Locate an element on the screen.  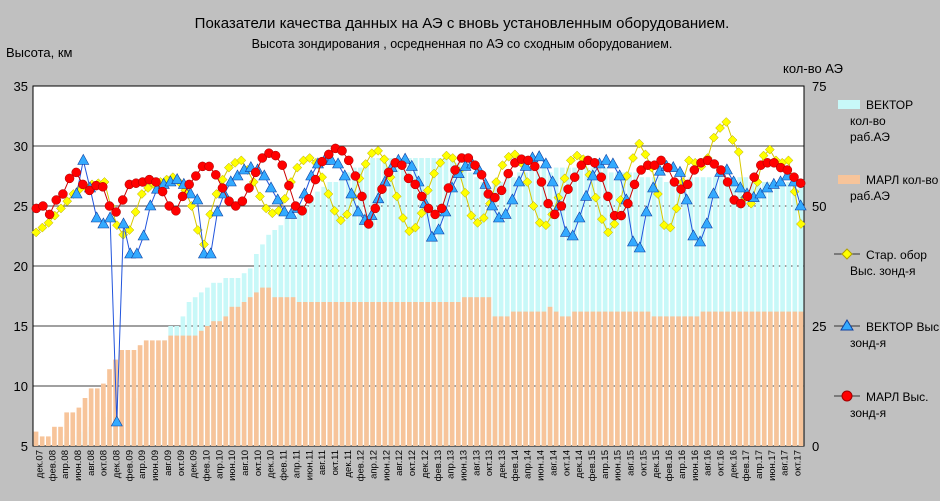
legend-label: зонд-я is located at coordinates (868, 343).